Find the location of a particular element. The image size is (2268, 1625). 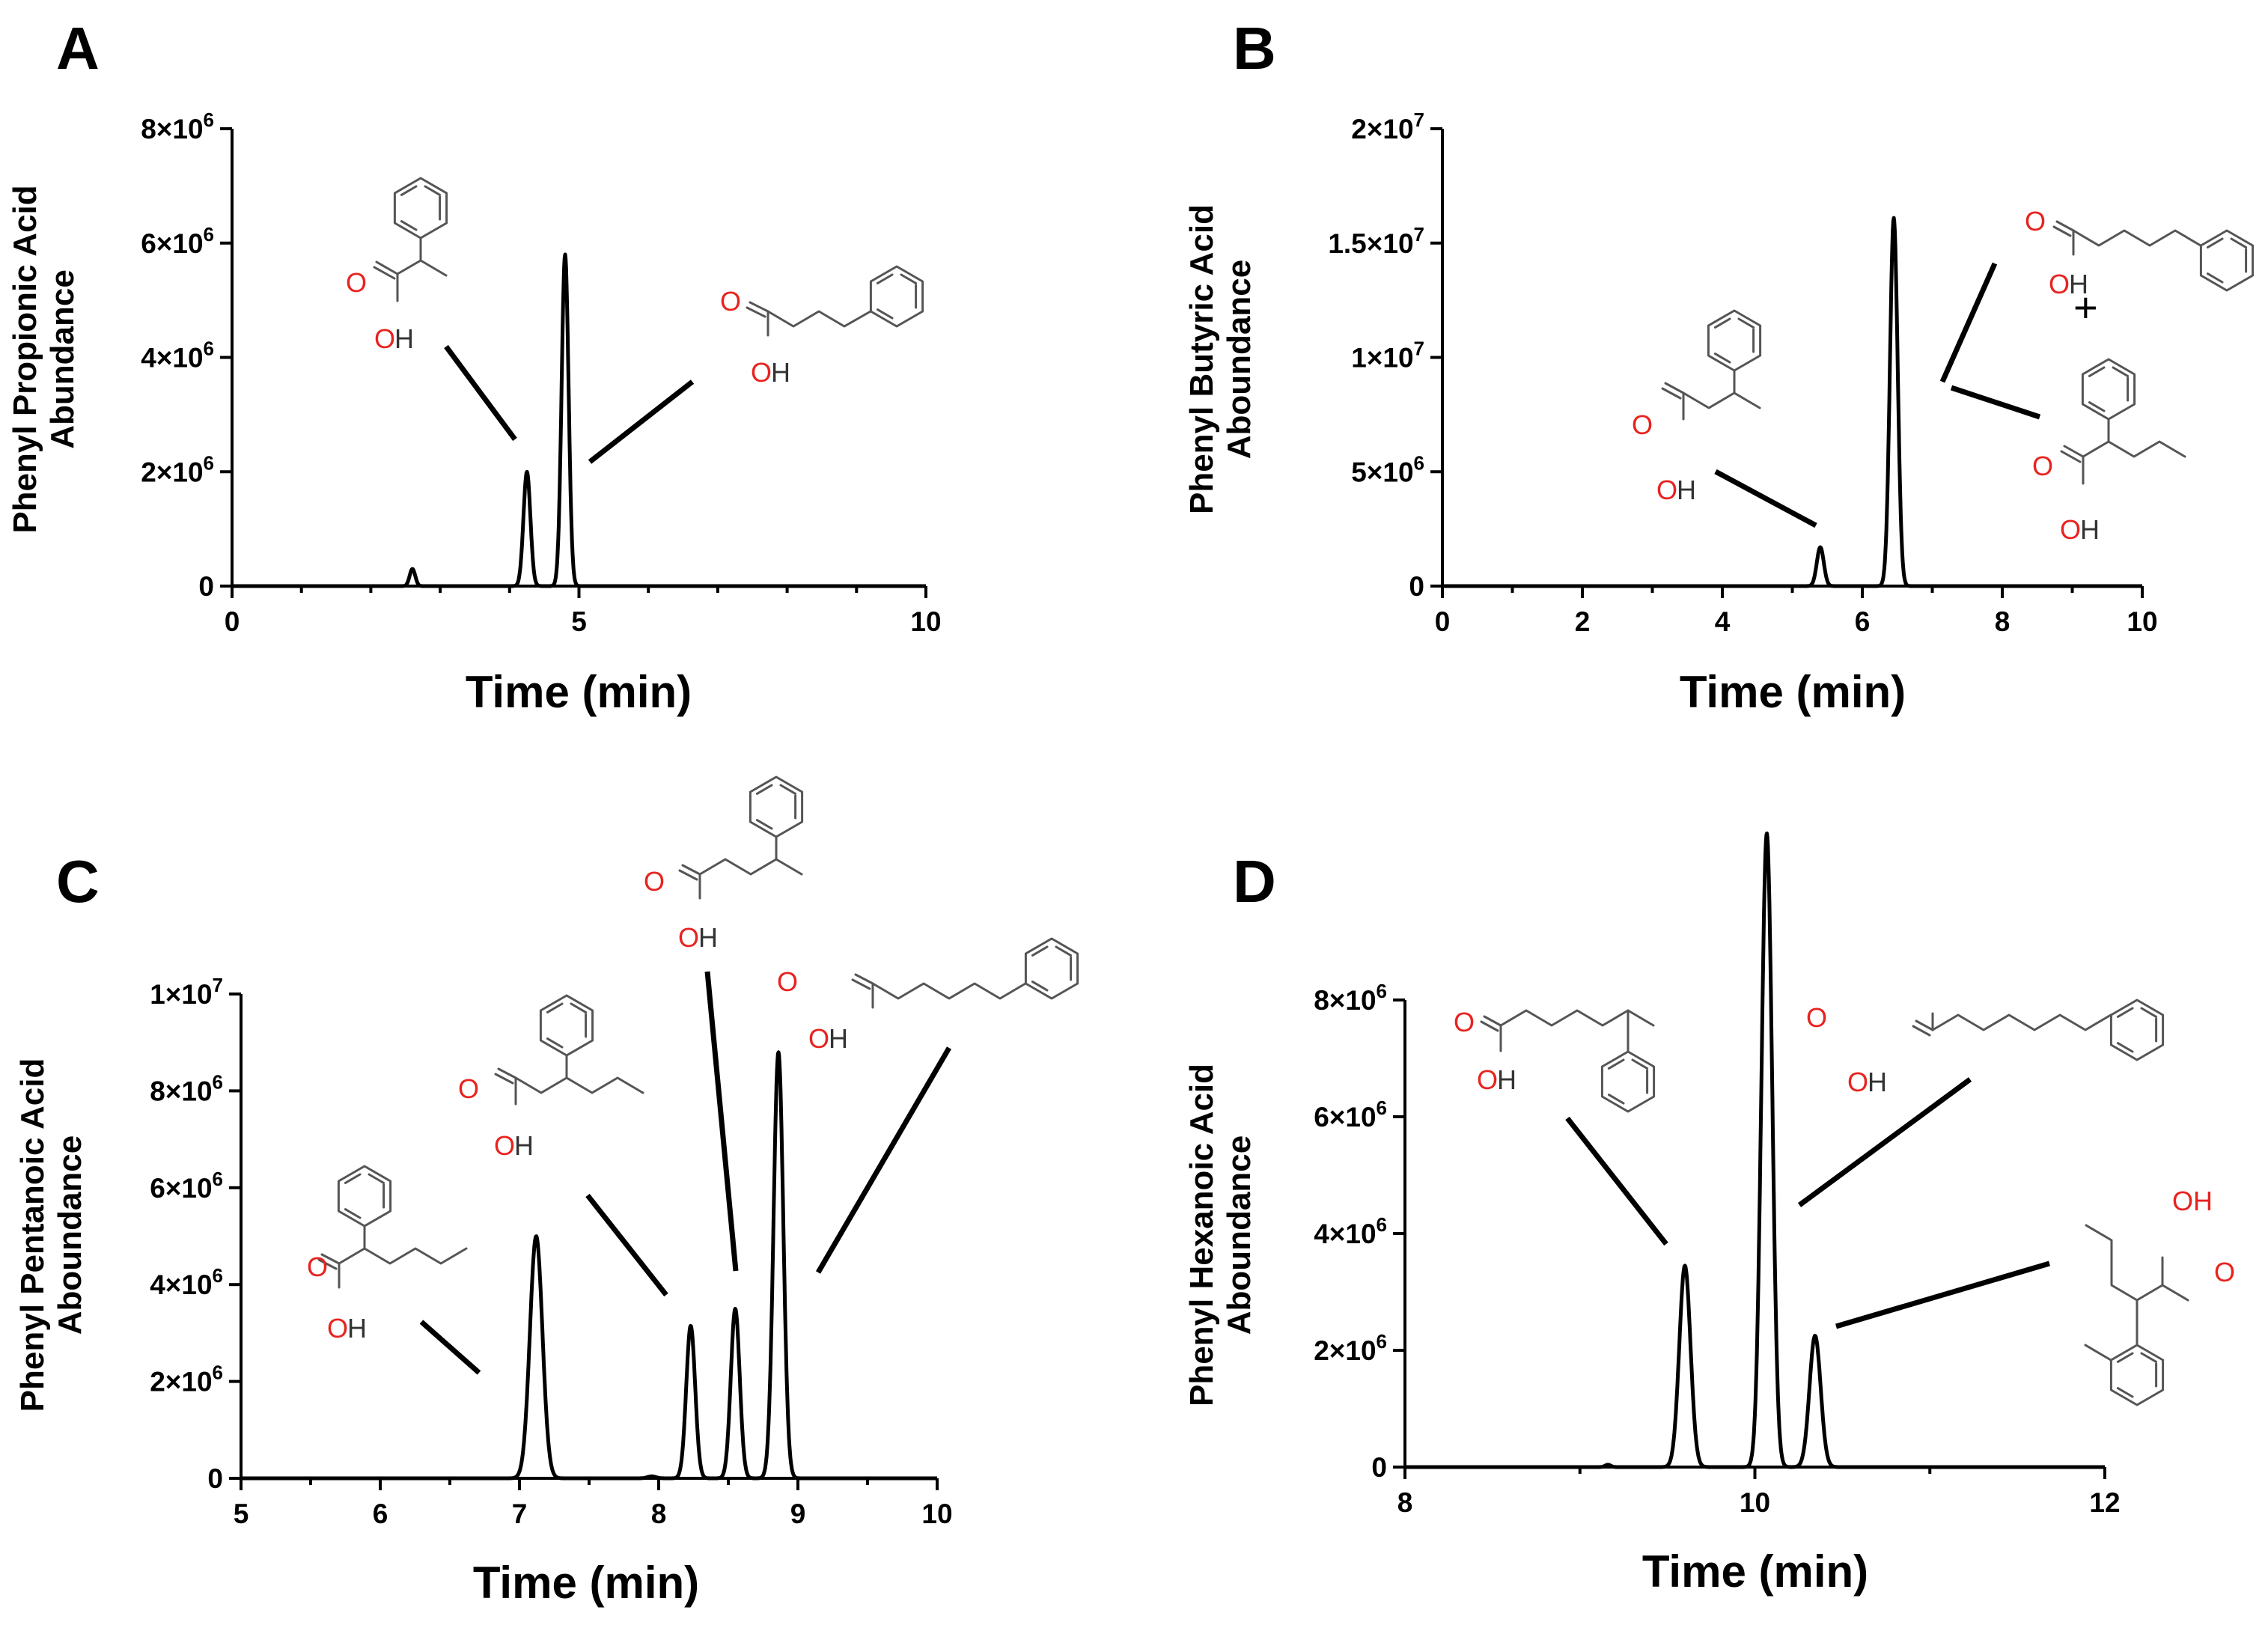

svg-text: Phenyl Propionic Acid is located at coordinates (25, 359).